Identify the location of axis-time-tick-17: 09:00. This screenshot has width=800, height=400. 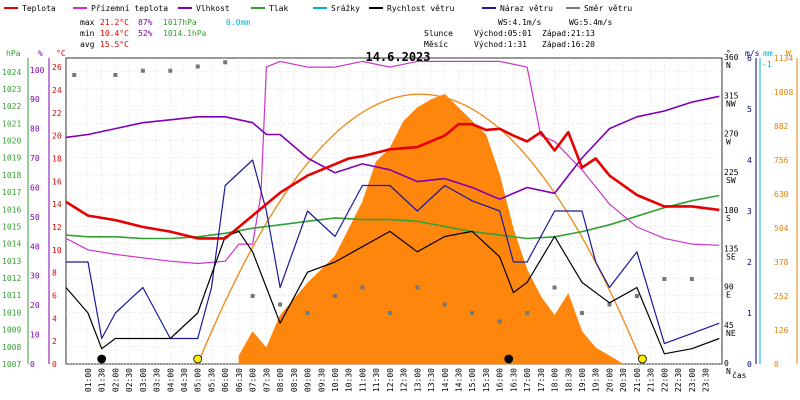
(308, 380).